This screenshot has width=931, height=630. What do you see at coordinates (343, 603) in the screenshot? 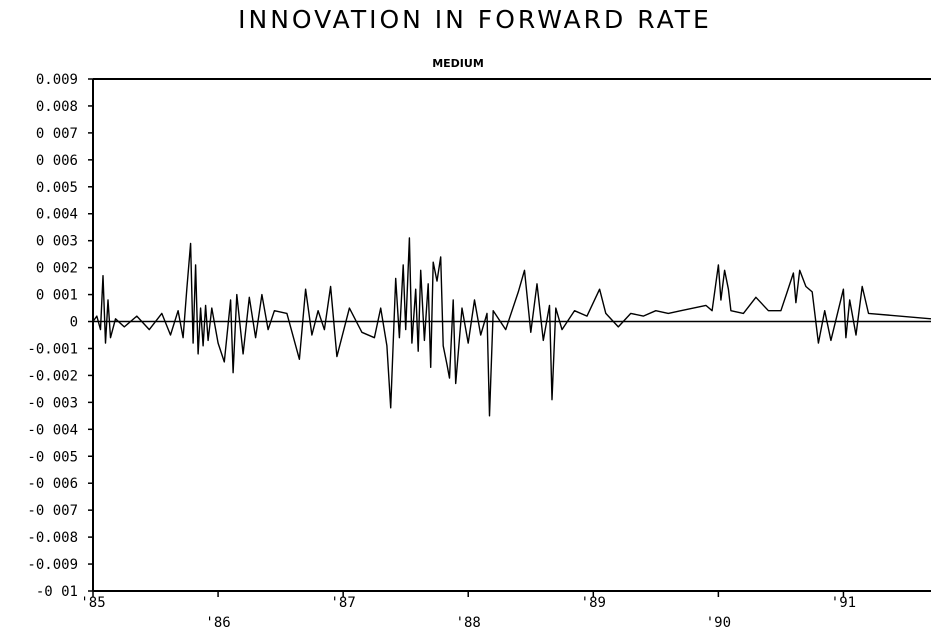
I see `x-tick-label: '87` at bounding box center [343, 603].